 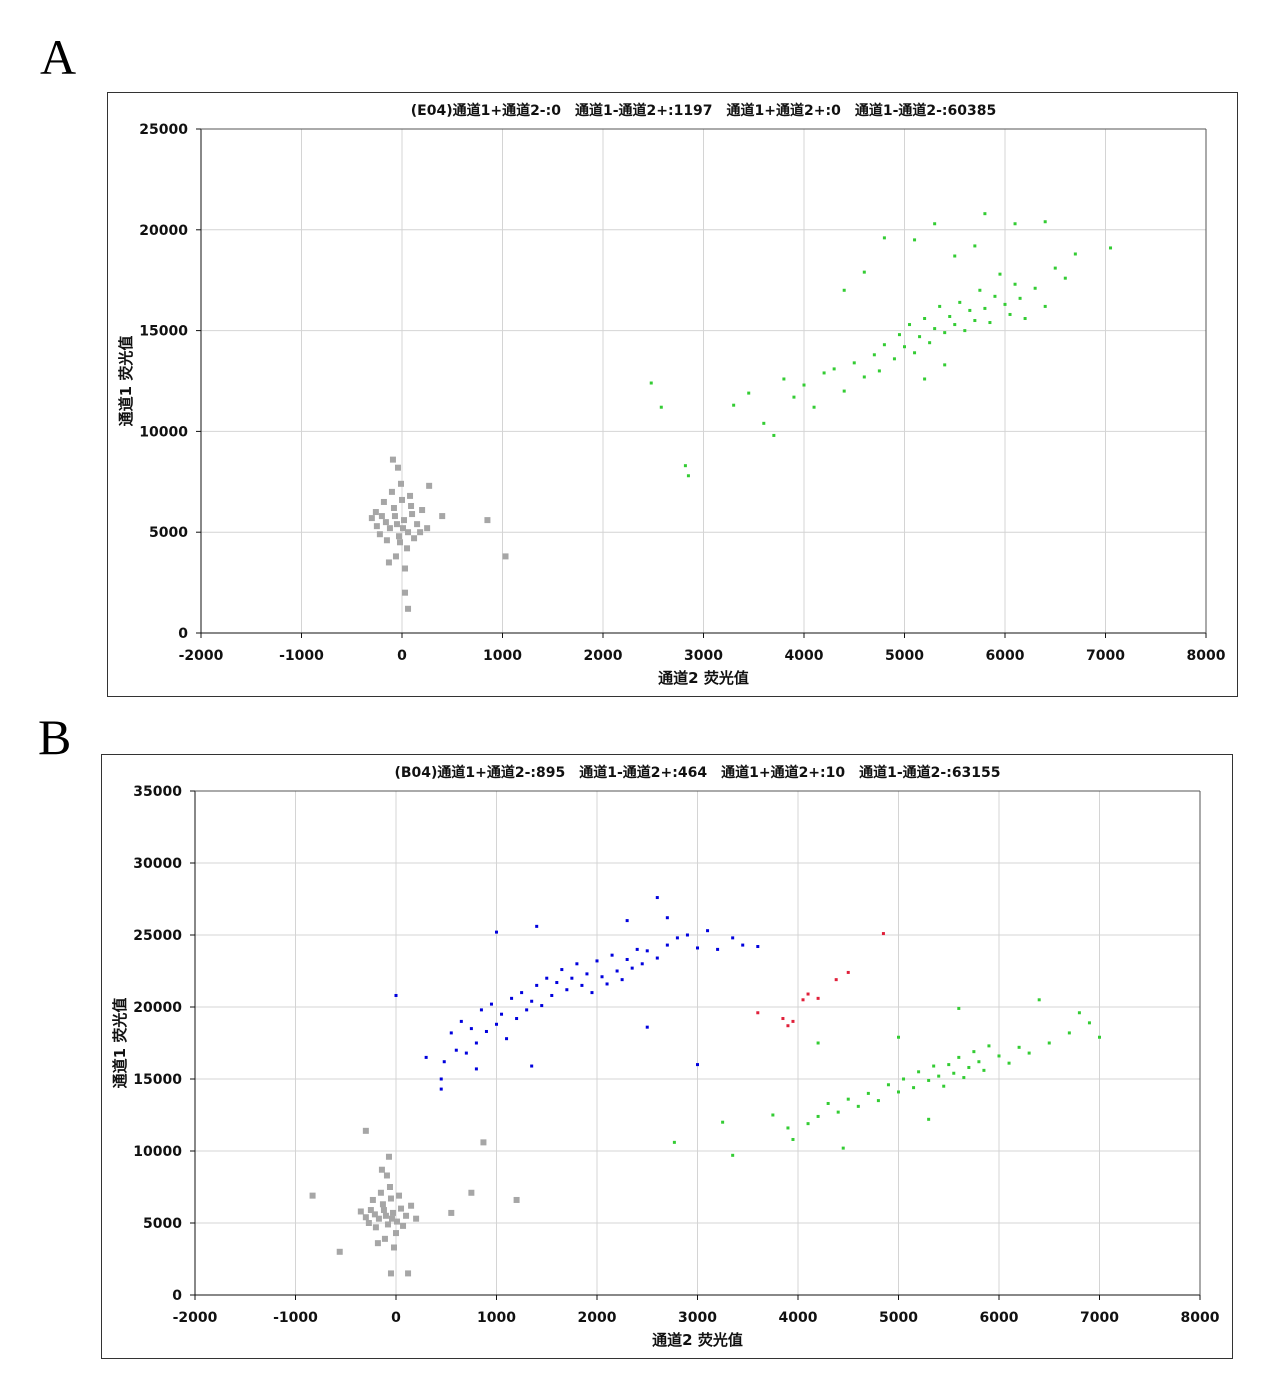 I want to click on x-tick-label: 8000, so click(x=1206, y=656).